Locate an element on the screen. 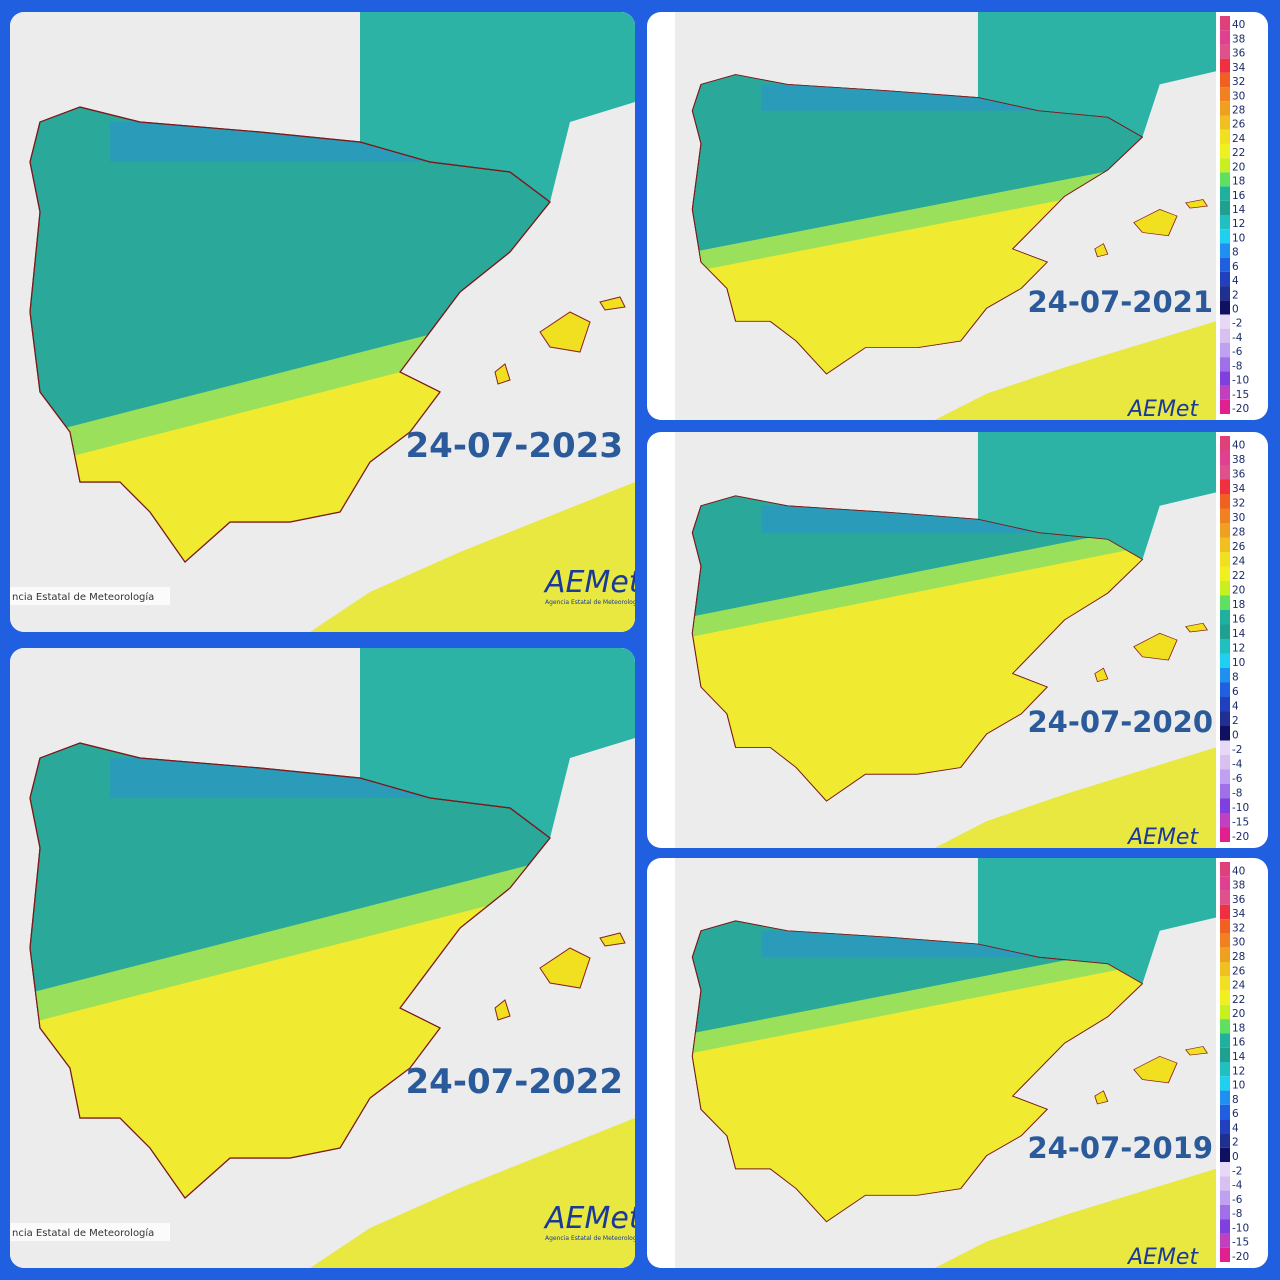 This screenshot has height=1280, width=1280. legend-label: 8 is located at coordinates (1235, 253).